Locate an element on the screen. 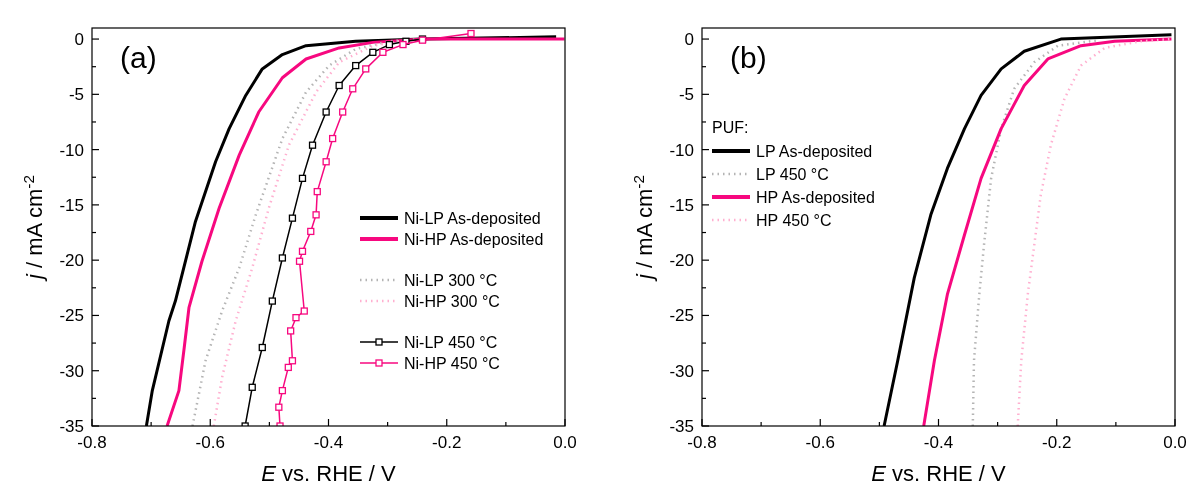  legend-label: Ni-LP 450 °C is located at coordinates (451, 342).